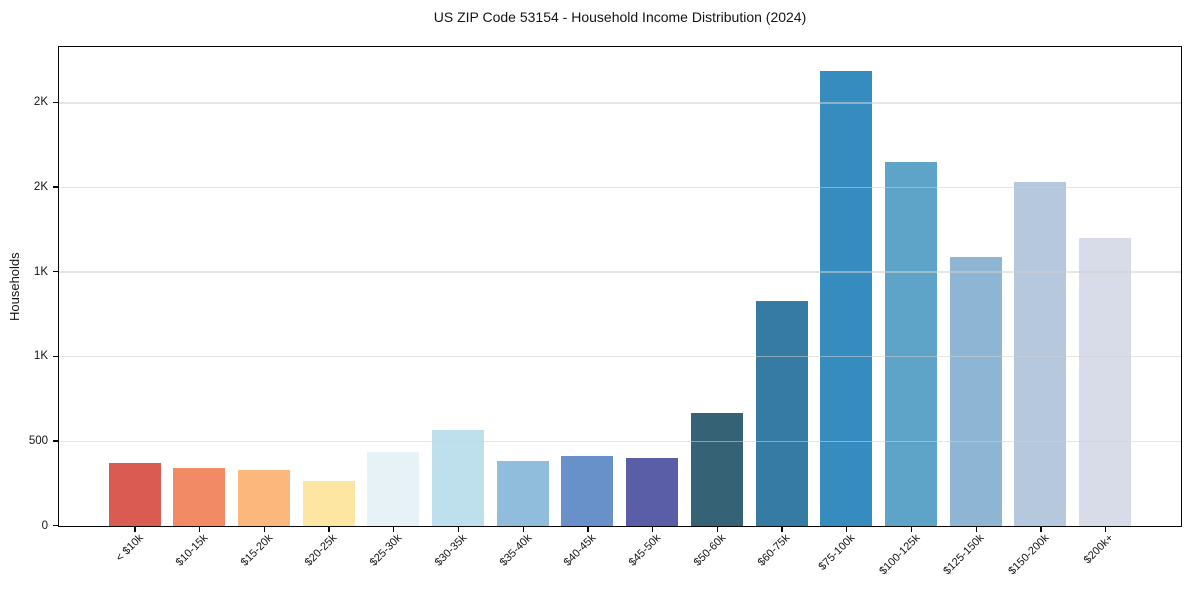  I want to click on x-tick-label: $50-60k, so click(709, 550).